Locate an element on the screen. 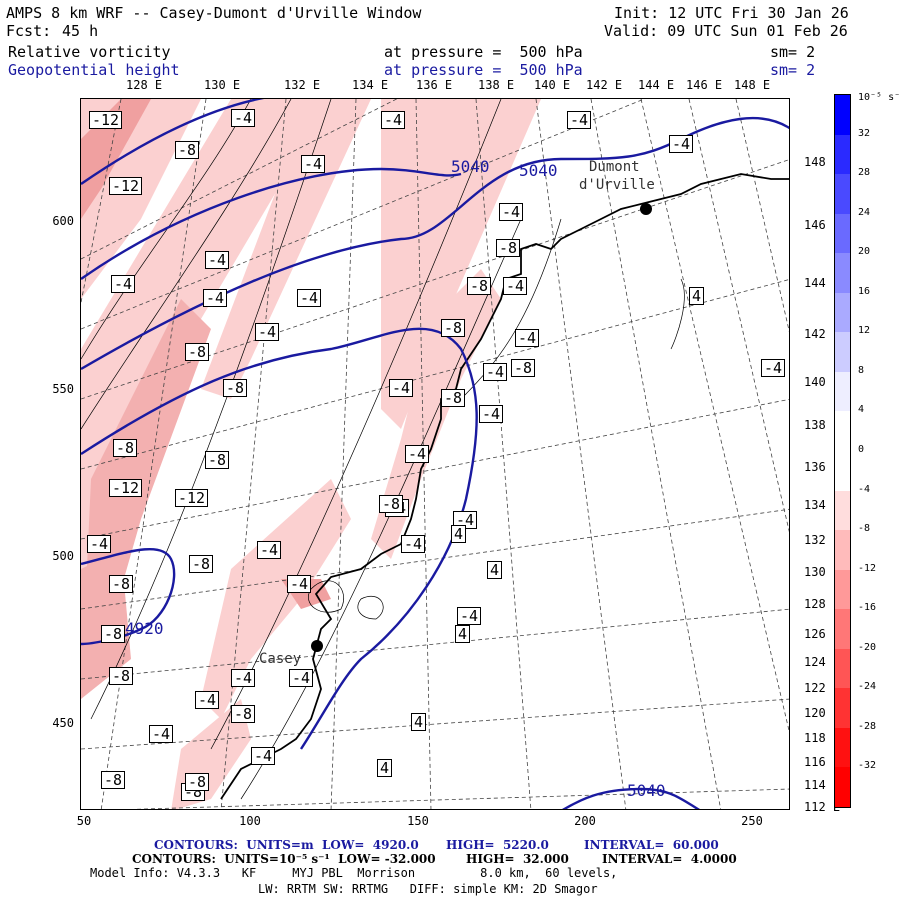 The image size is (900, 900). colorbar is located at coordinates (842, 451).